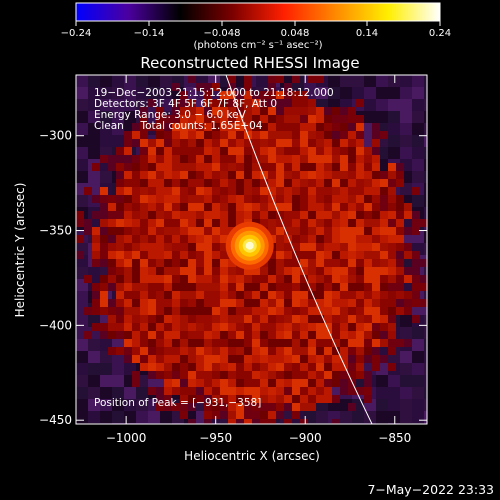  Describe the element at coordinates (295, 33) in the screenshot. I see `colorbar-tick-label: 0.048` at that location.